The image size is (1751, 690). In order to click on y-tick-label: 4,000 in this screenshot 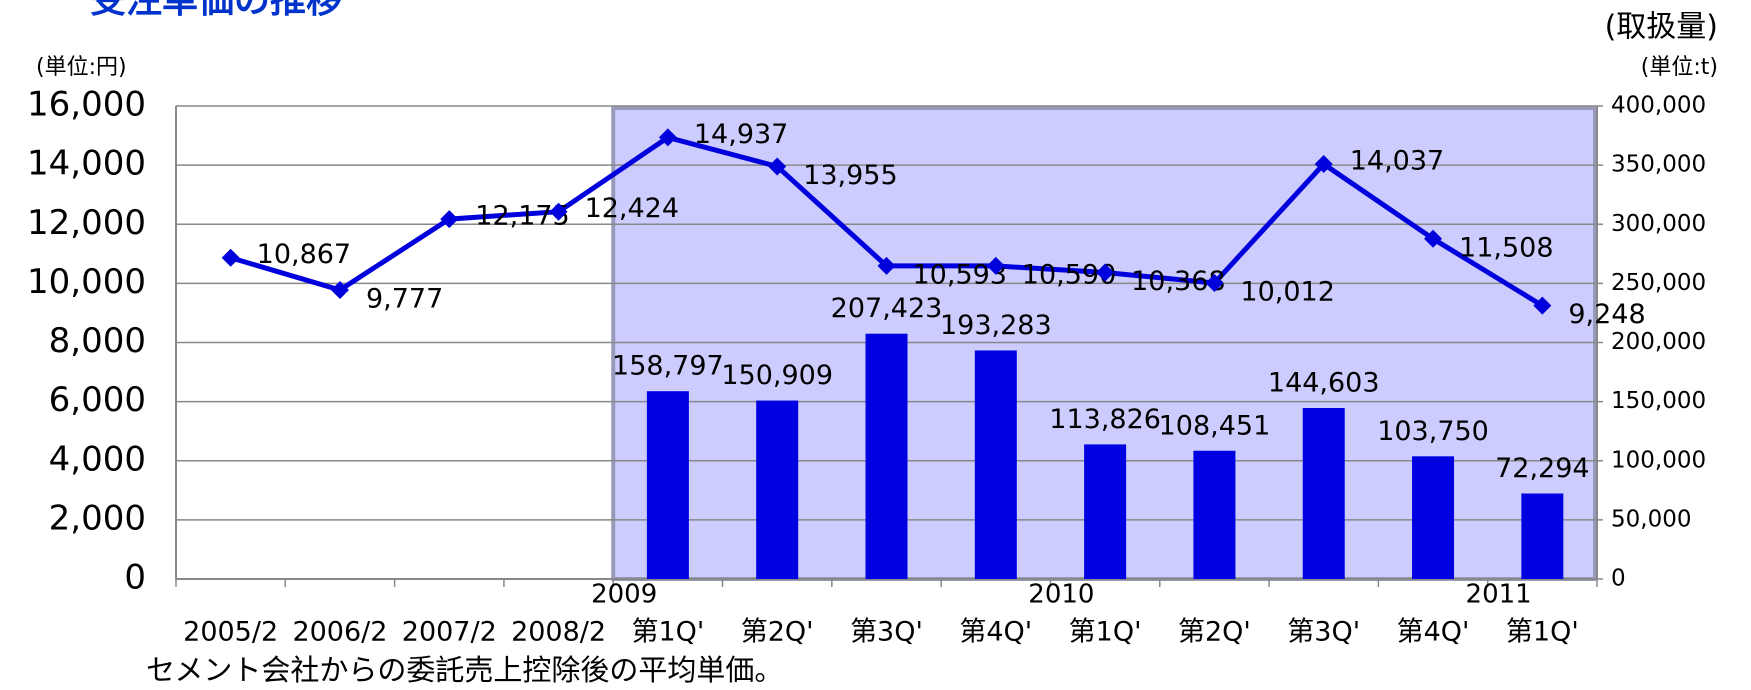, I will do `click(97, 459)`.